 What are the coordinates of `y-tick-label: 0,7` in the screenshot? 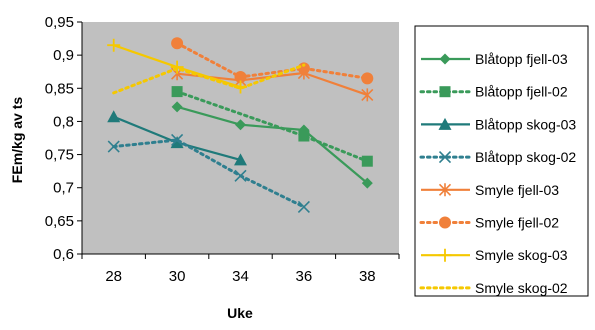 It's located at (63, 188).